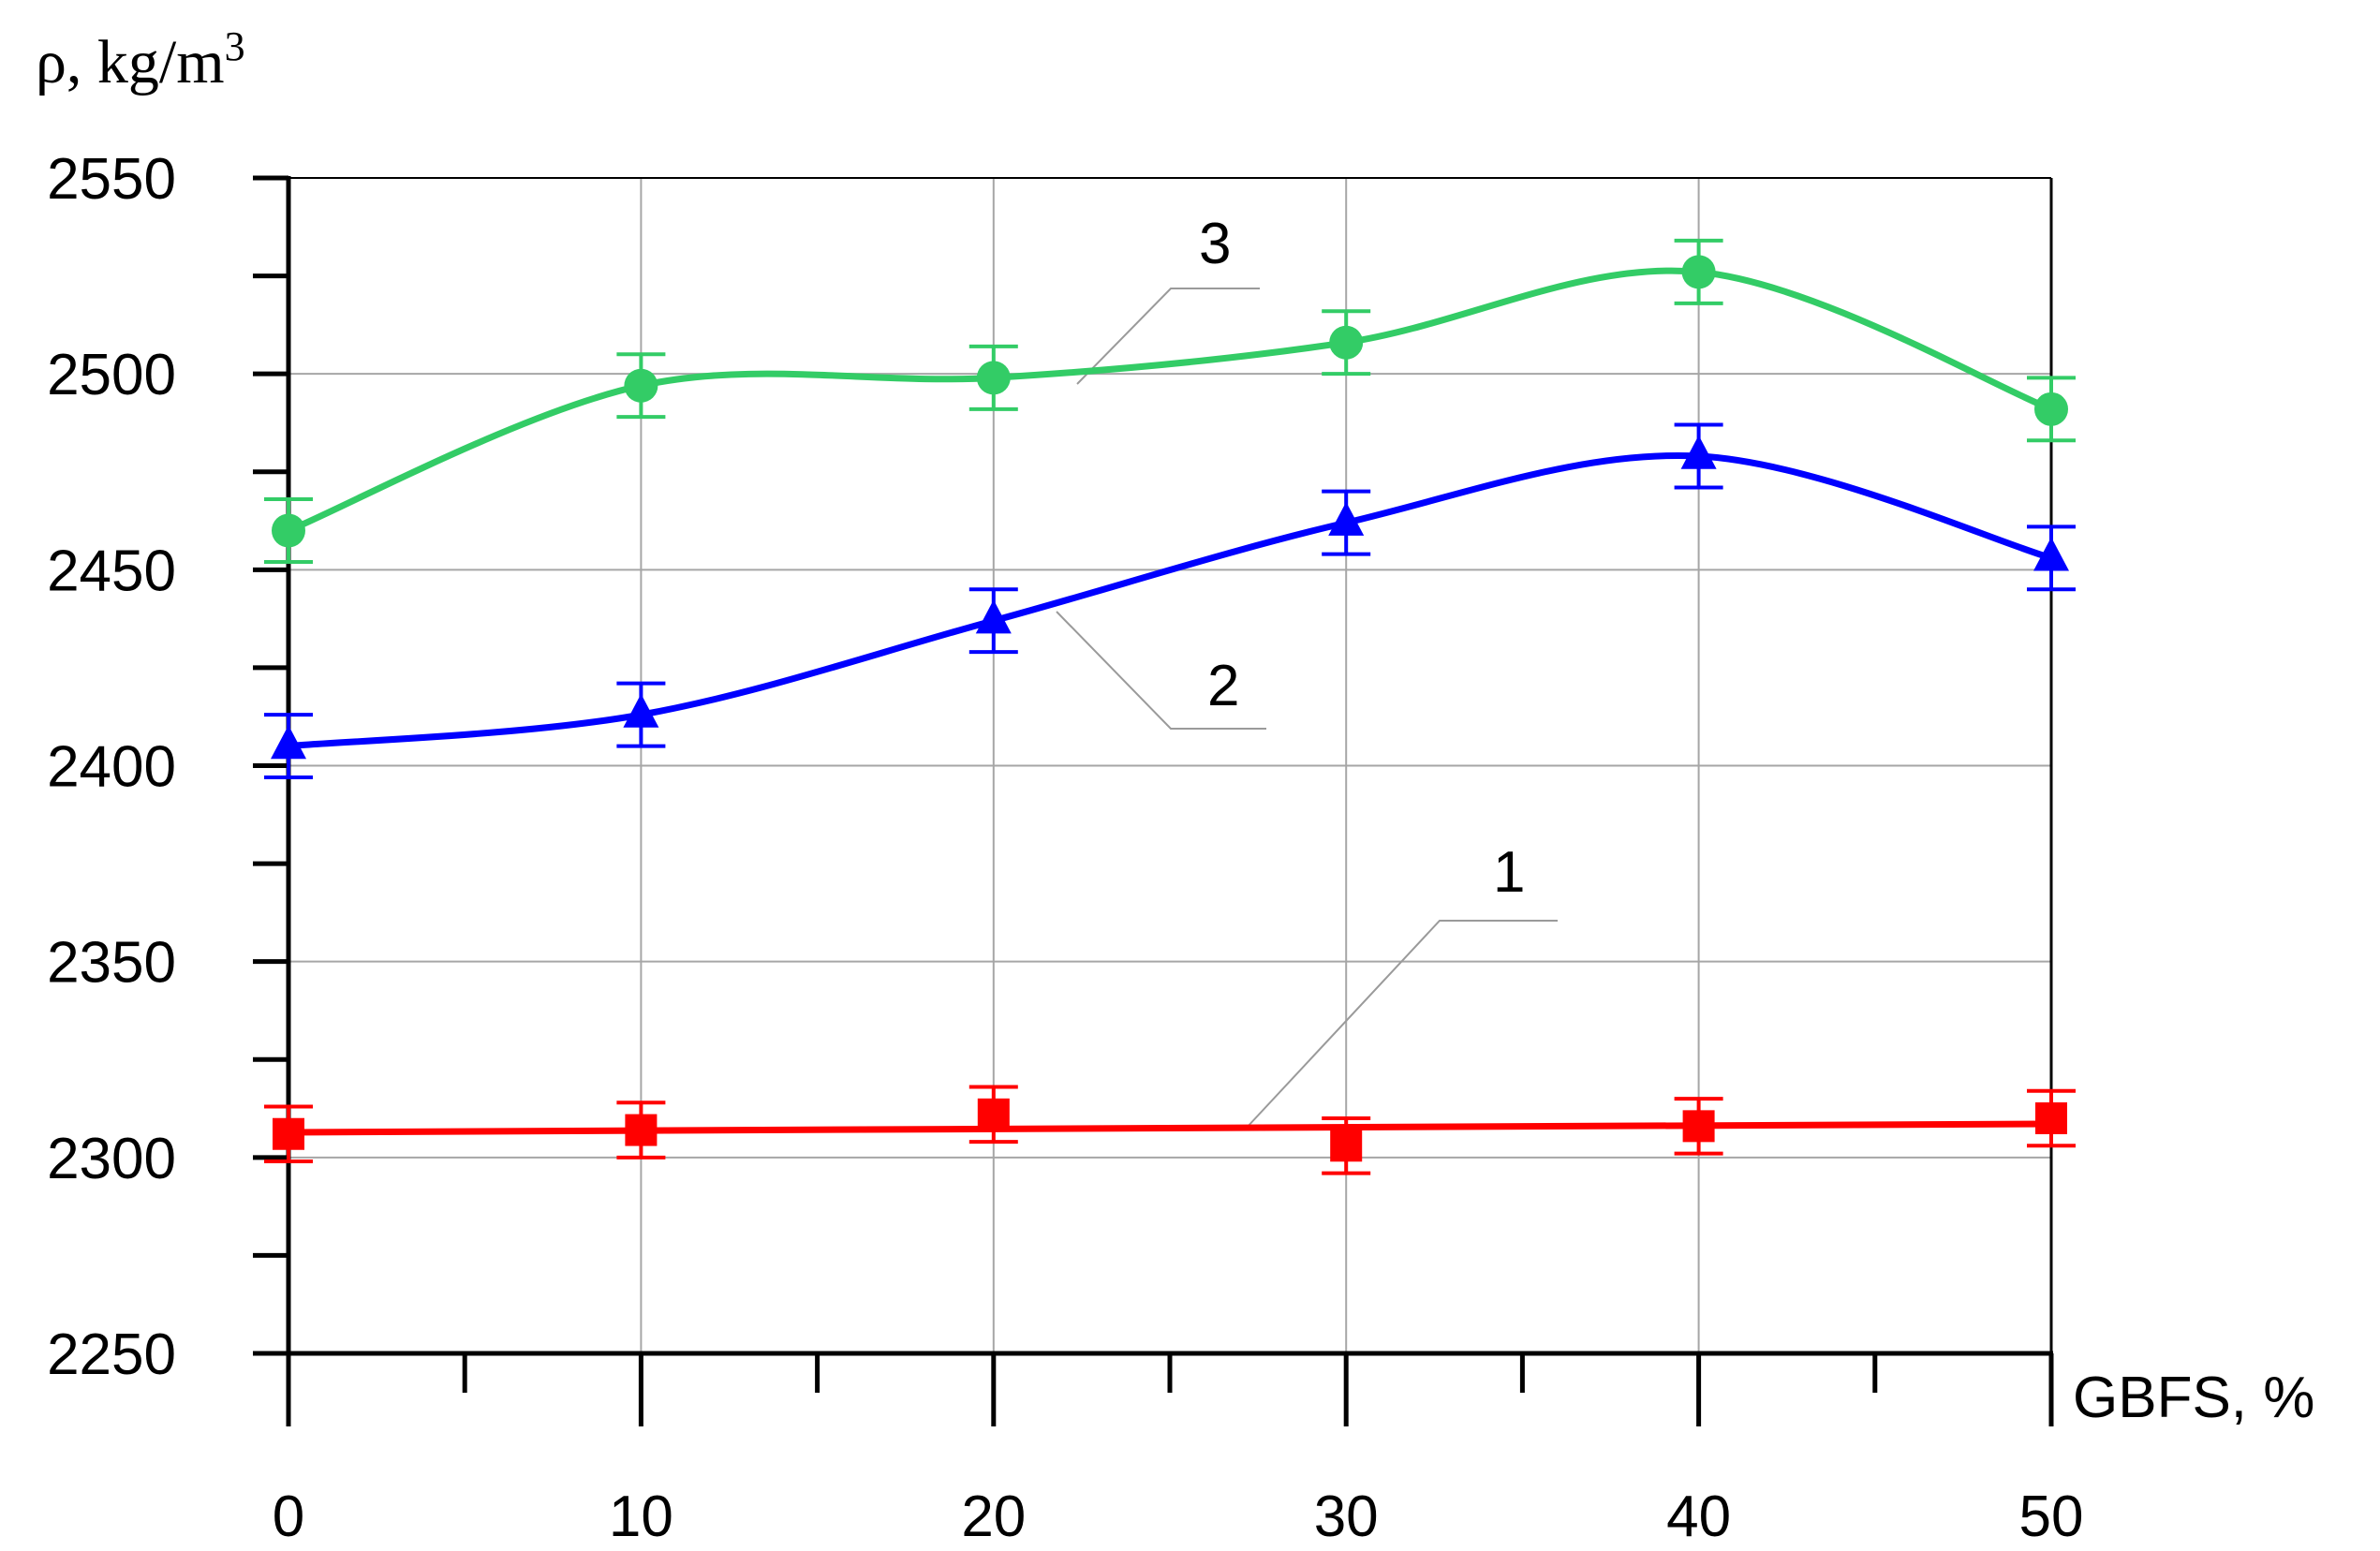 Image resolution: width=2380 pixels, height=1551 pixels. Describe the element at coordinates (111, 1159) in the screenshot. I see `y-tick-label-2300: 2300` at that location.